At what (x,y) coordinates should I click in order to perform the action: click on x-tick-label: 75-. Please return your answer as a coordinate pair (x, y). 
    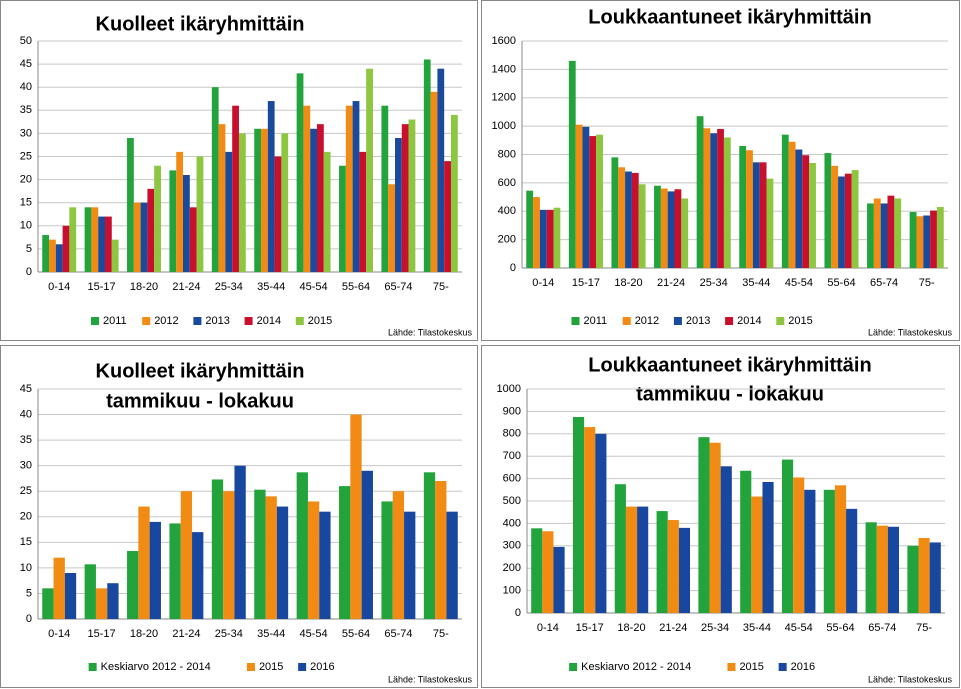
    Looking at the image, I should click on (441, 634).